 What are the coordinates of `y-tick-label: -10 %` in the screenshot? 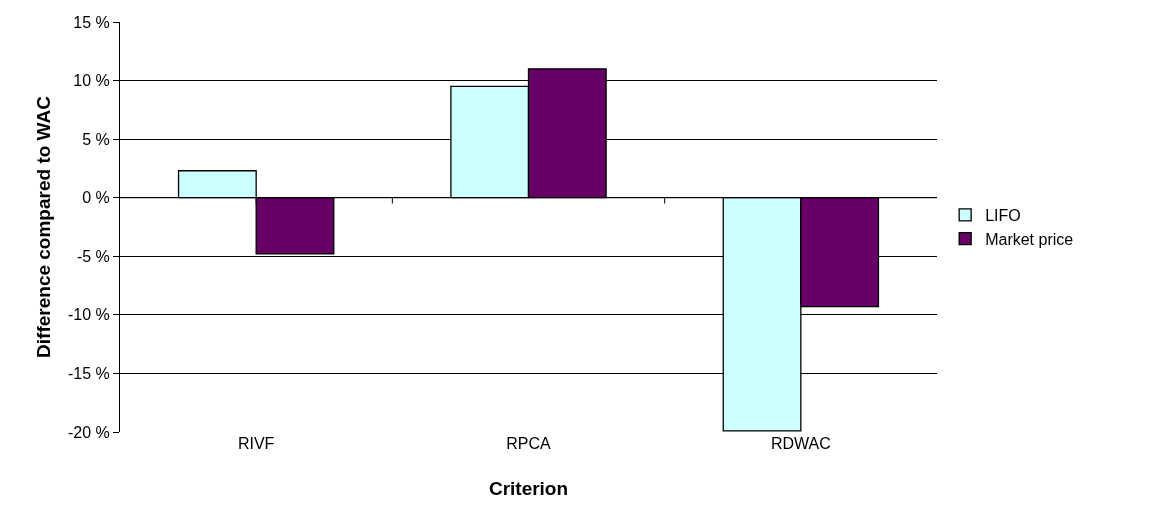 It's located at (89, 315).